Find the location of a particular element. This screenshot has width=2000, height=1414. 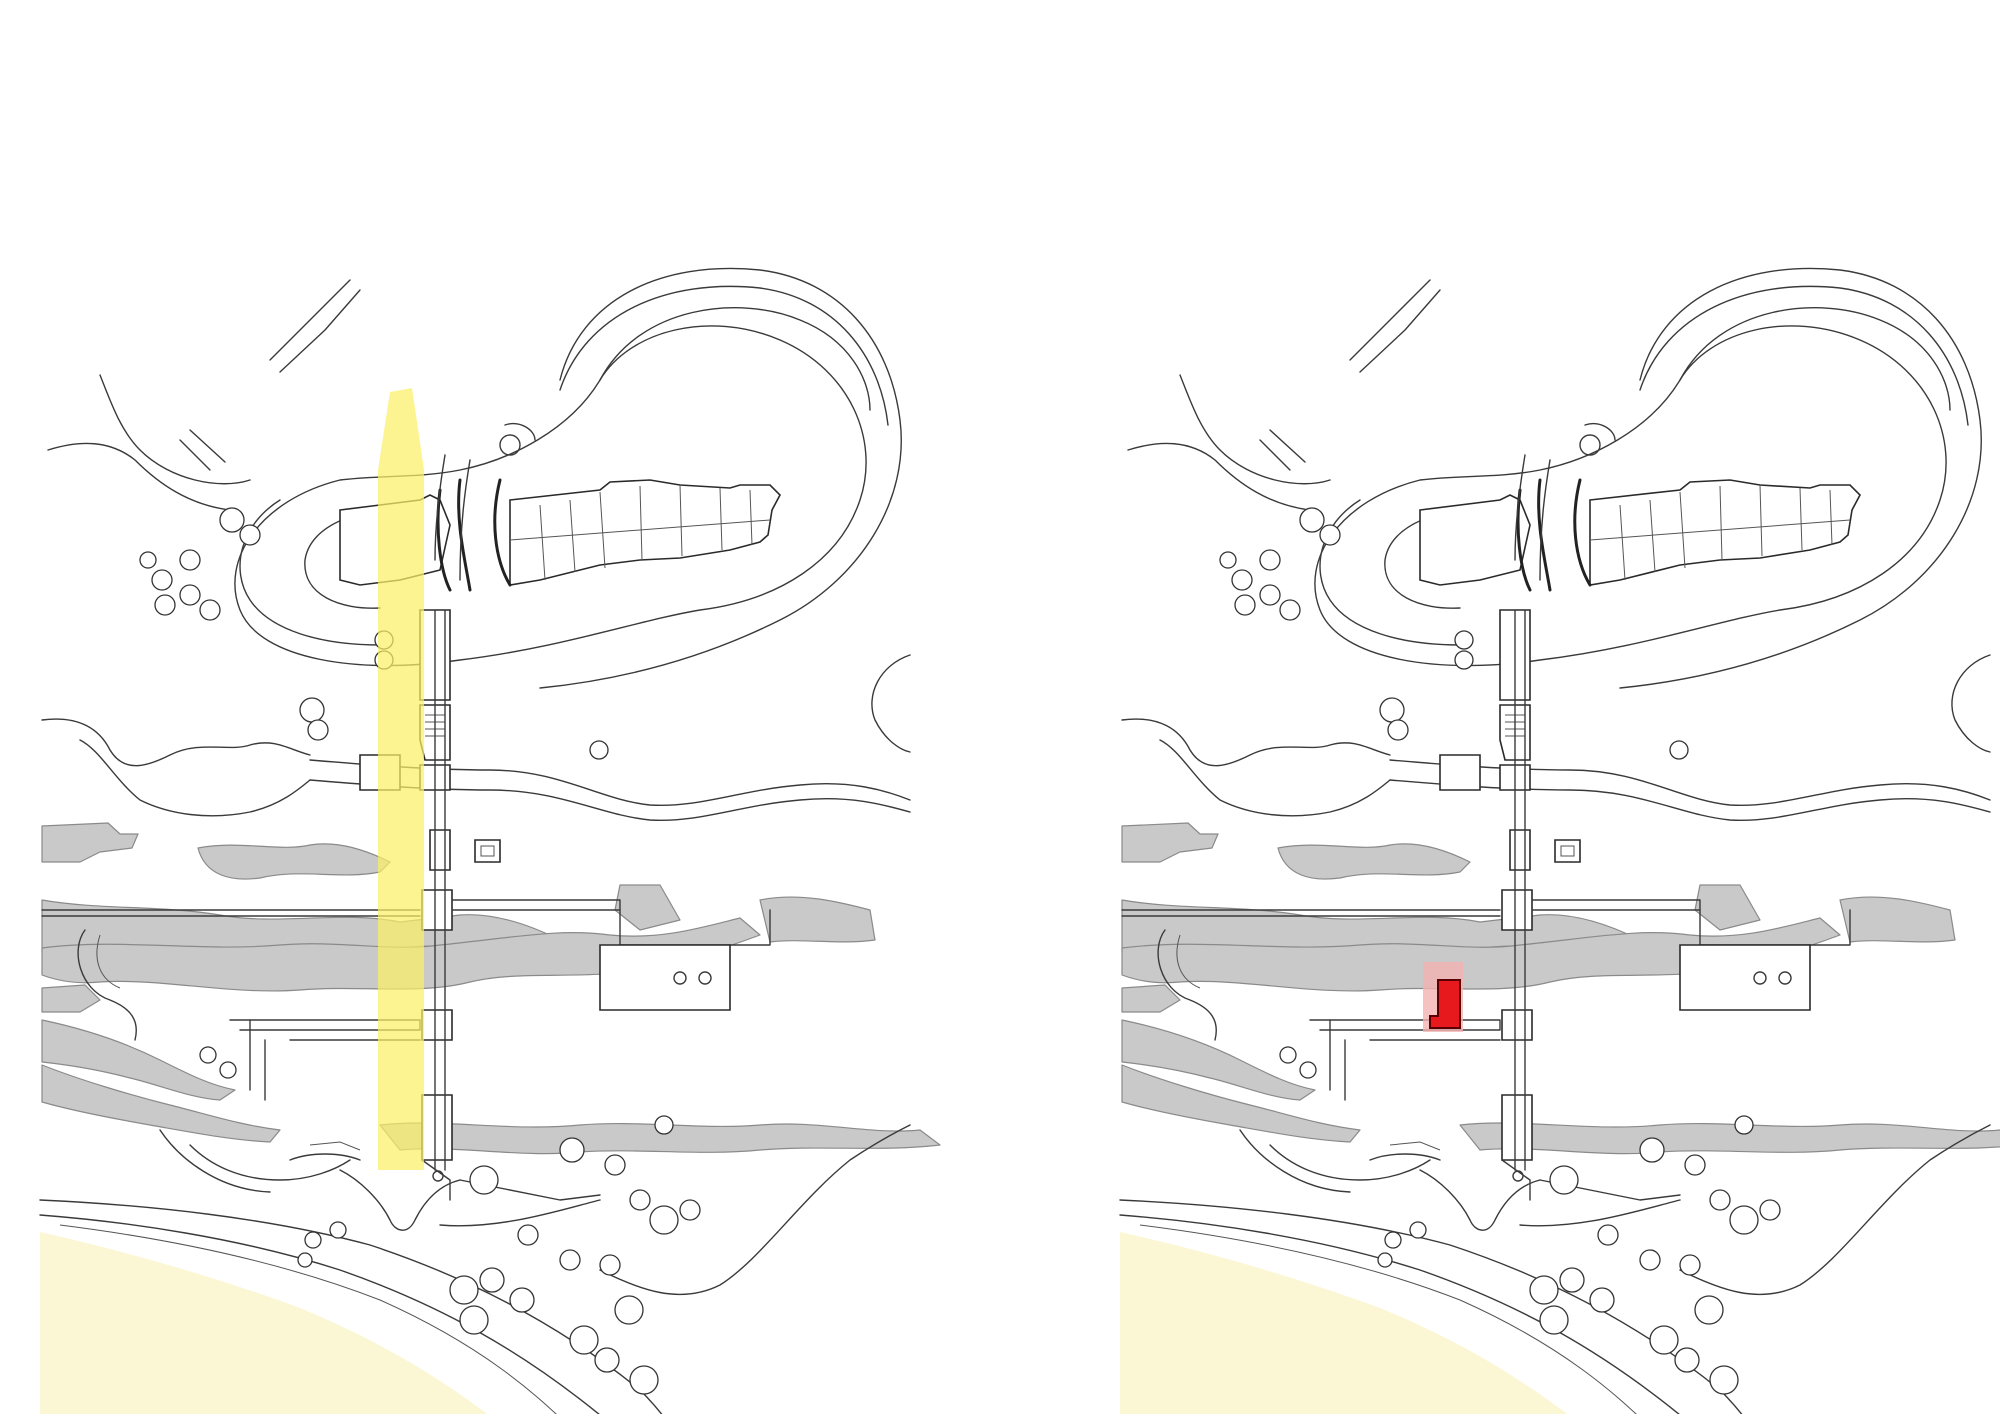

axis-highlight-top is located at coordinates (401, 429).